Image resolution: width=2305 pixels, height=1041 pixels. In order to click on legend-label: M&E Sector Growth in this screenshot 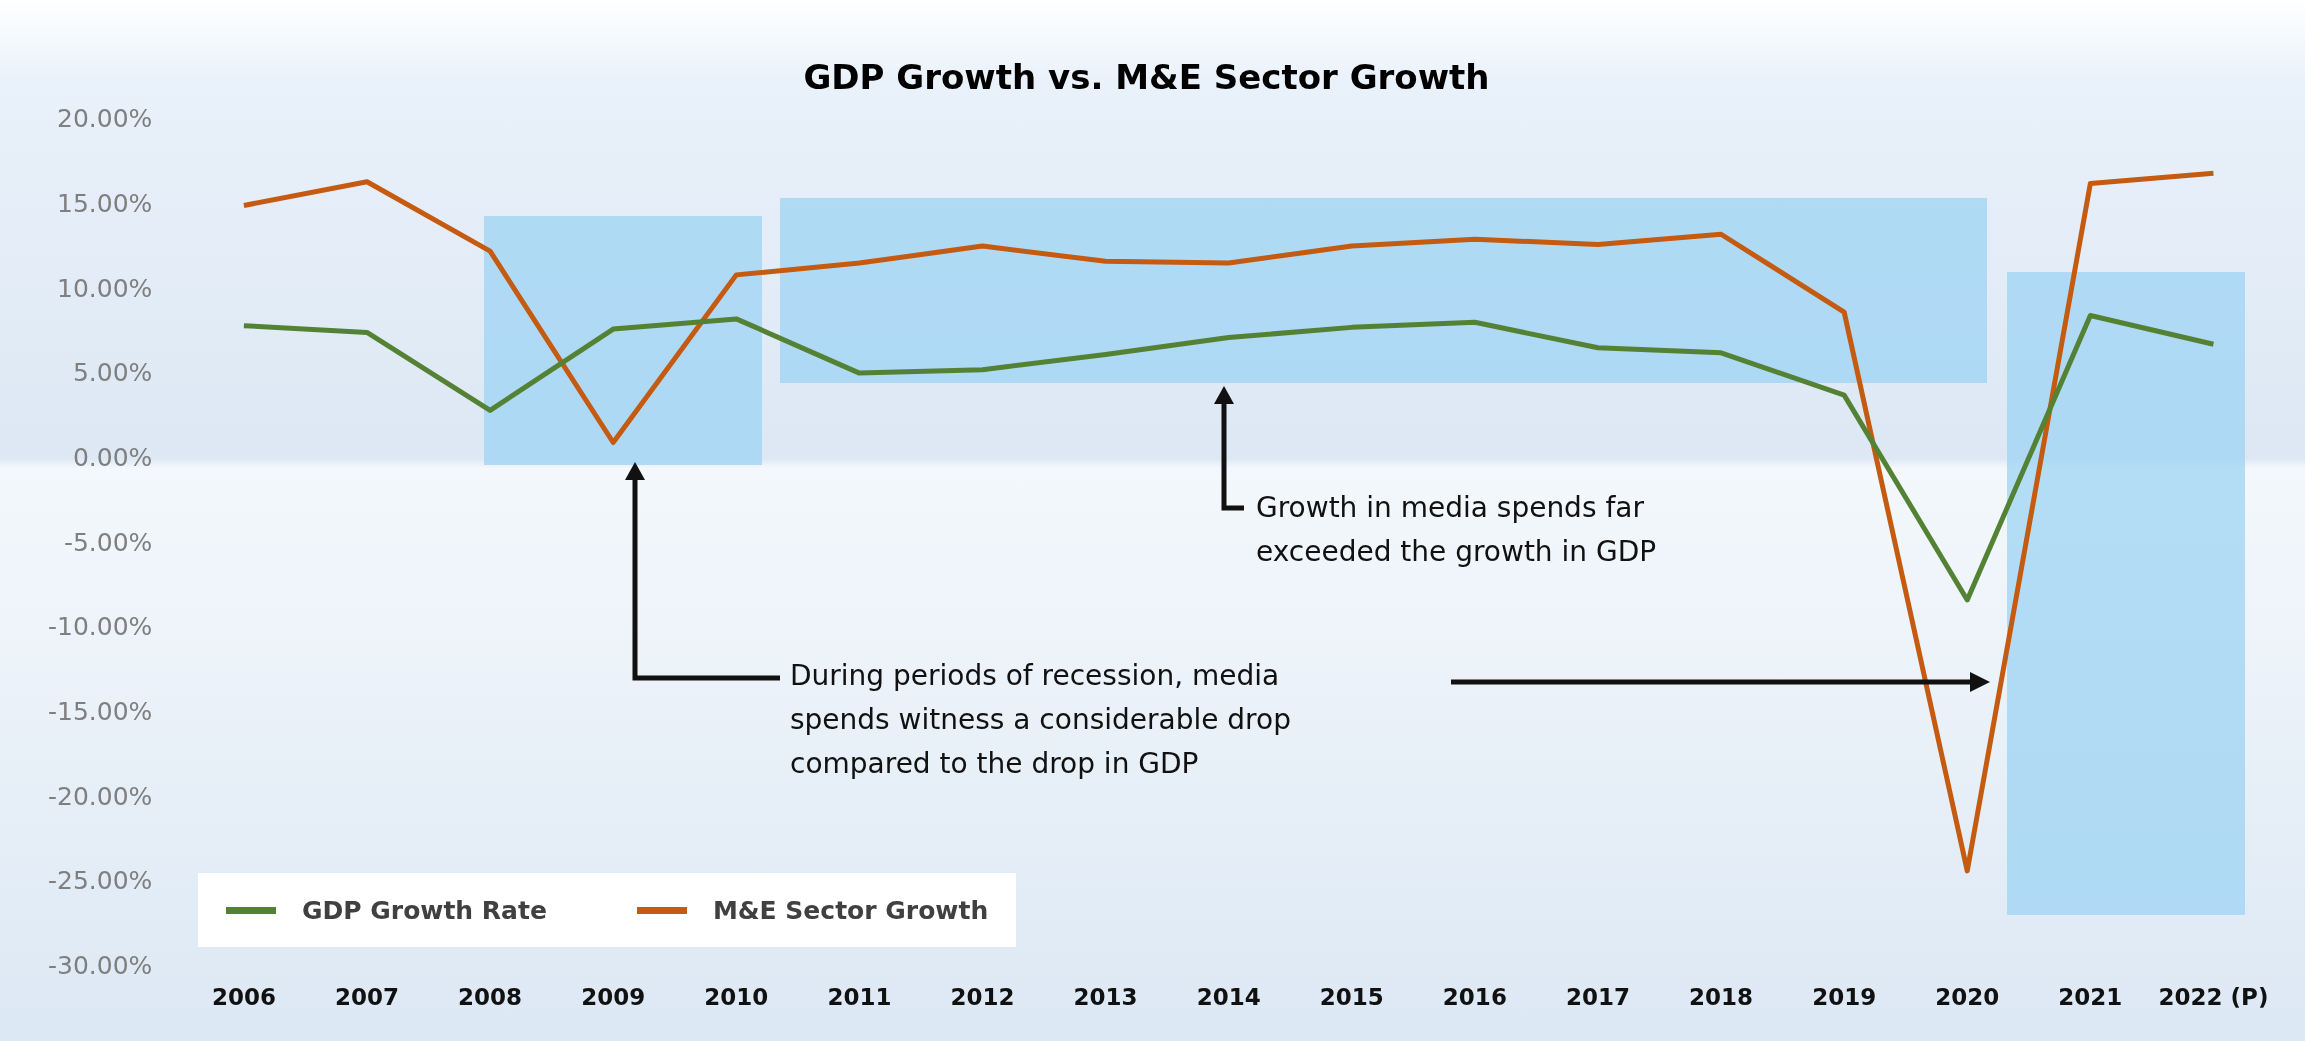, I will do `click(850, 910)`.